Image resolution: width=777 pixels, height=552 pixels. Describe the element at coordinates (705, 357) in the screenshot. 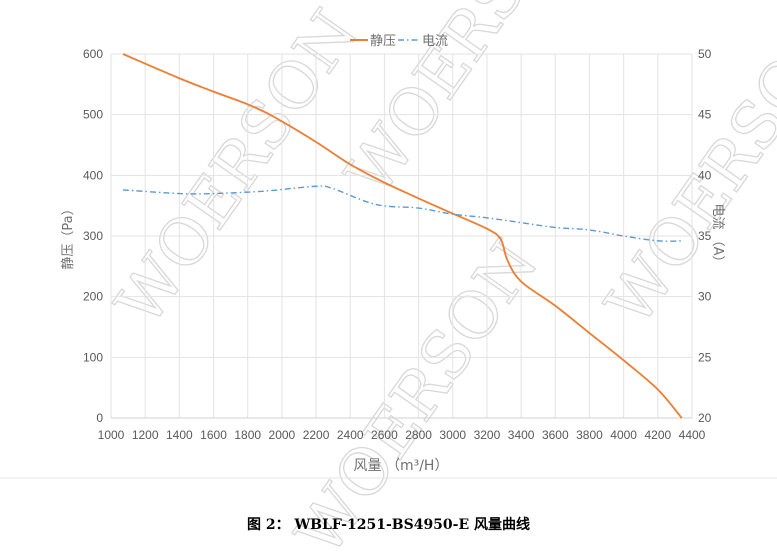

I see `y2-tick-label: 25` at that location.